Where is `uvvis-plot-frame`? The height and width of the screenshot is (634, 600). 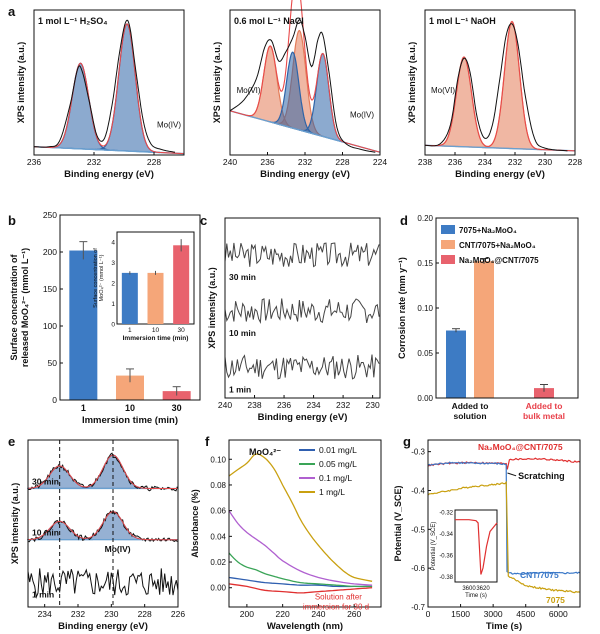 uvvis-plot-frame is located at coordinates (305, 523).